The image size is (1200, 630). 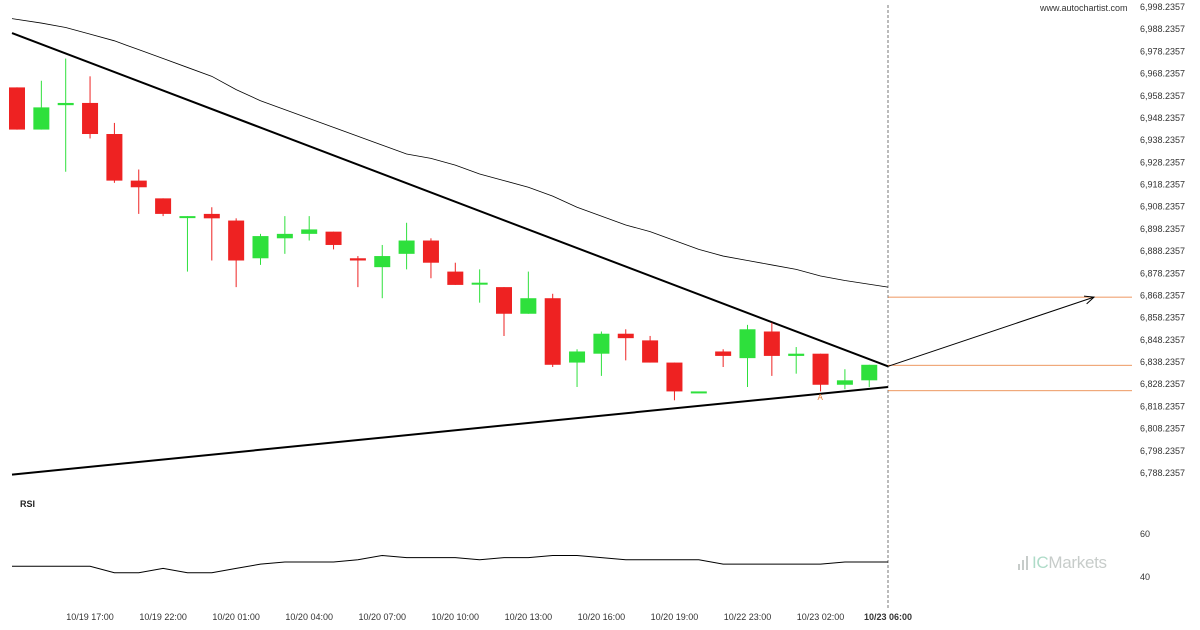 What do you see at coordinates (1162, 96) in the screenshot?
I see `price-tick-label: 6,958.2357` at bounding box center [1162, 96].